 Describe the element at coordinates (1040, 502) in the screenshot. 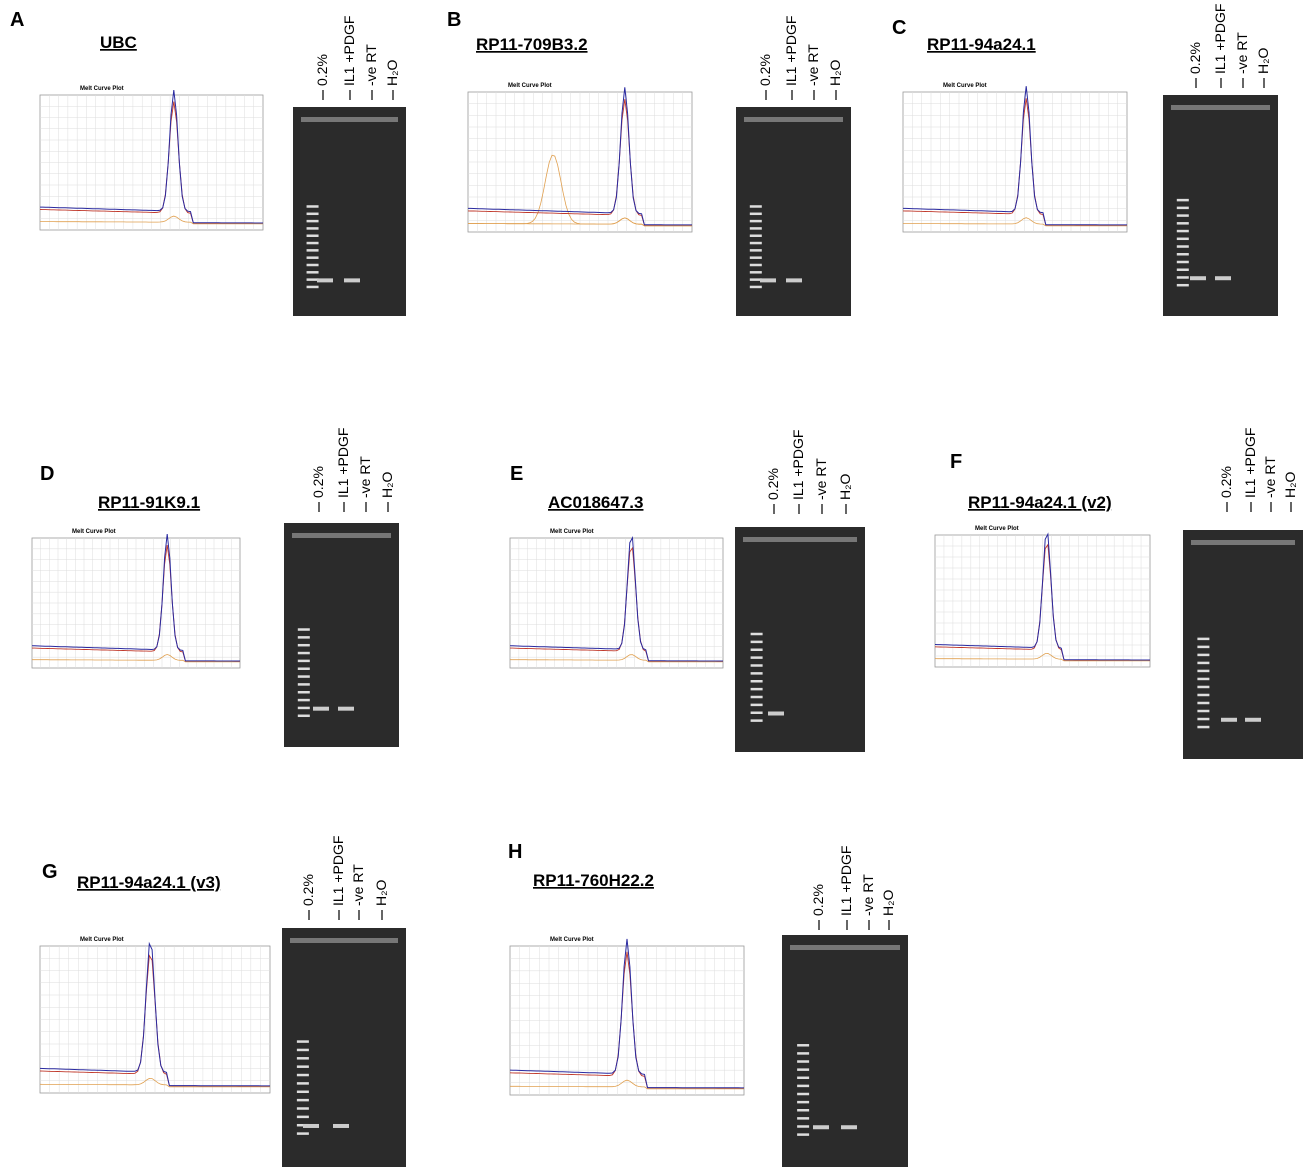

I see `panel-title: RP11-94a24.1 (v2)` at that location.